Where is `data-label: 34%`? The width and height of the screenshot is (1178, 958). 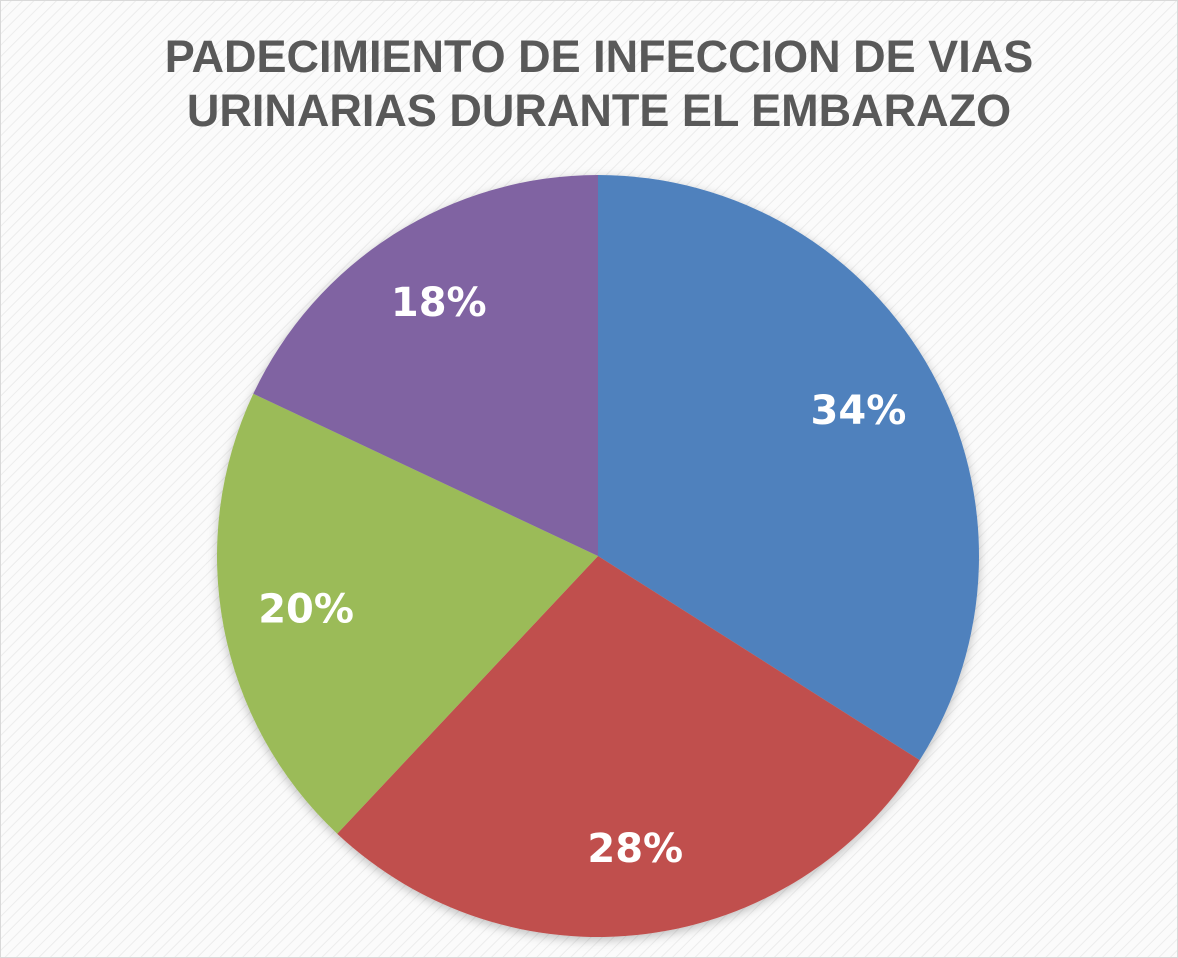 data-label: 34% is located at coordinates (859, 411).